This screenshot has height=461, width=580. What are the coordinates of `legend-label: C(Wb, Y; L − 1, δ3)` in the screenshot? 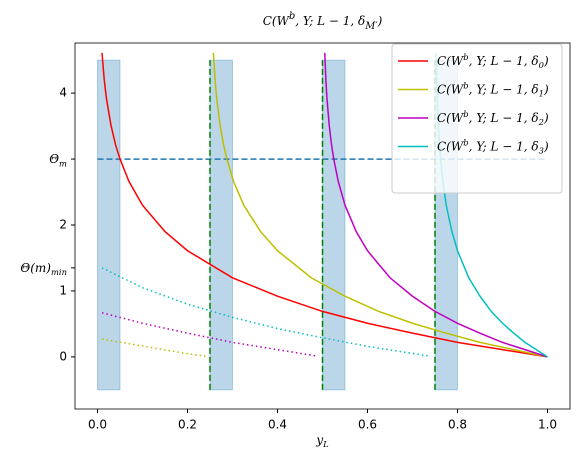 It's located at (493, 146).